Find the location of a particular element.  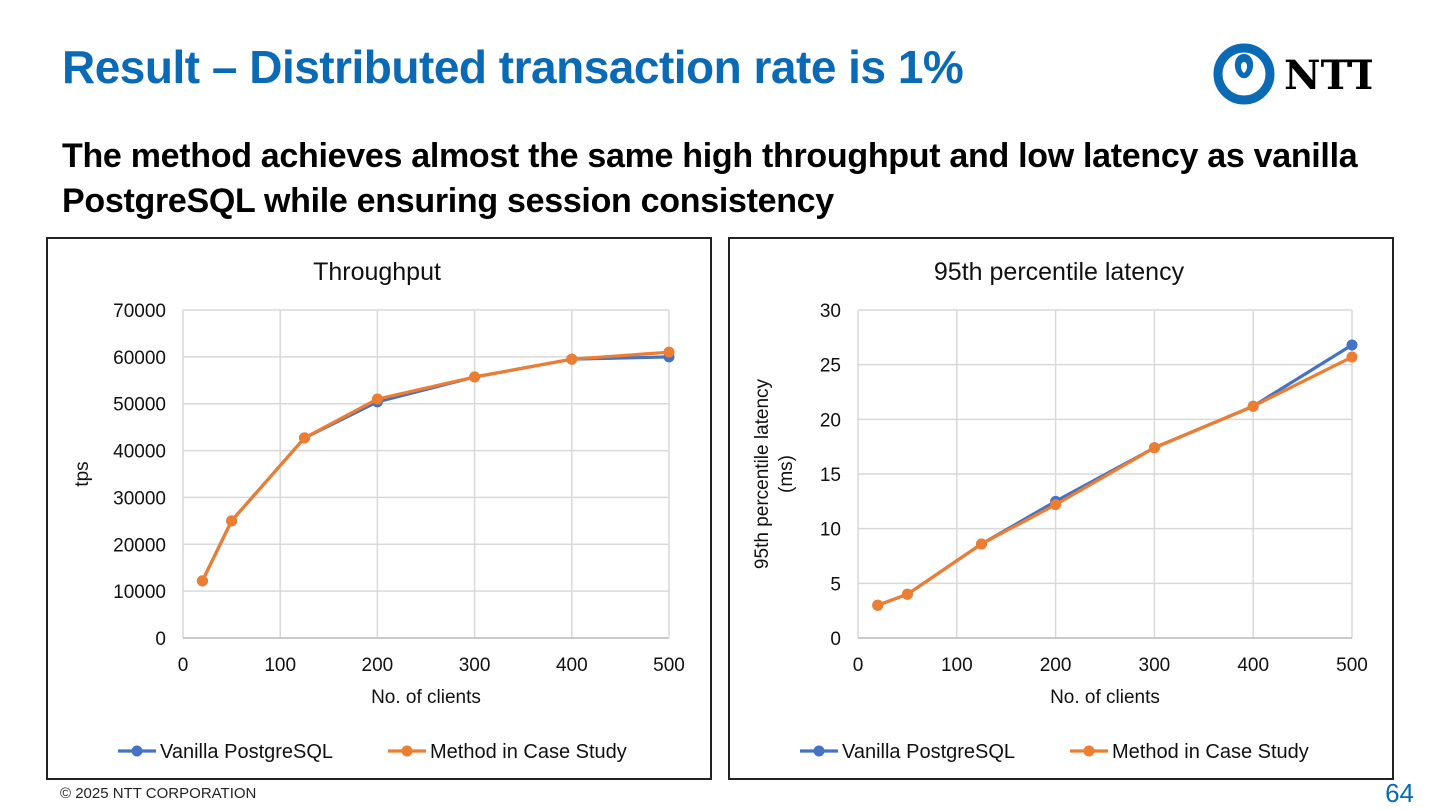

data-point-vanilla is located at coordinates (1352, 345).